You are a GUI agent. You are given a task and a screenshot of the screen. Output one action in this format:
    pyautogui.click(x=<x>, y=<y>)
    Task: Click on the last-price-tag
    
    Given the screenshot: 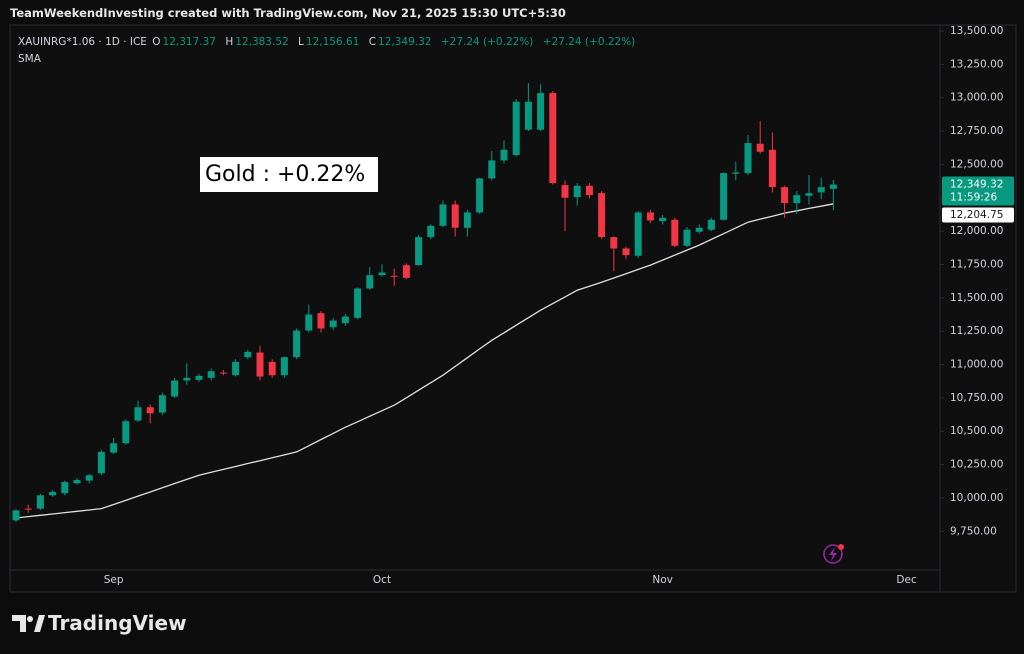 What is the action you would take?
    pyautogui.click(x=978, y=191)
    